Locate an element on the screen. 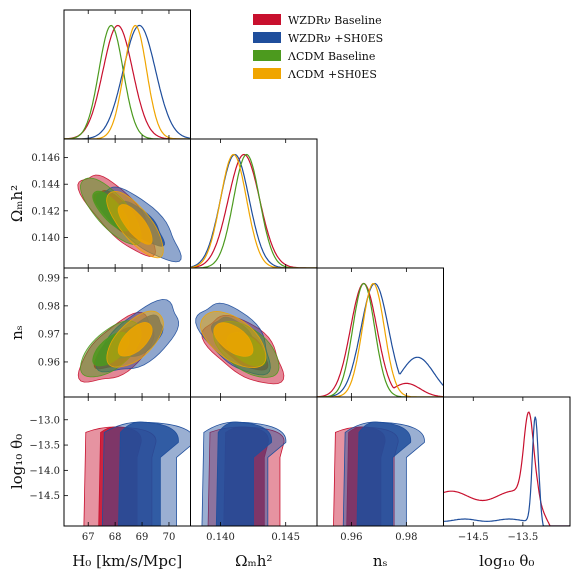 Image resolution: width=581 pixels, height=581 pixels. y-tick-label: −13.5 is located at coordinates (44, 446).